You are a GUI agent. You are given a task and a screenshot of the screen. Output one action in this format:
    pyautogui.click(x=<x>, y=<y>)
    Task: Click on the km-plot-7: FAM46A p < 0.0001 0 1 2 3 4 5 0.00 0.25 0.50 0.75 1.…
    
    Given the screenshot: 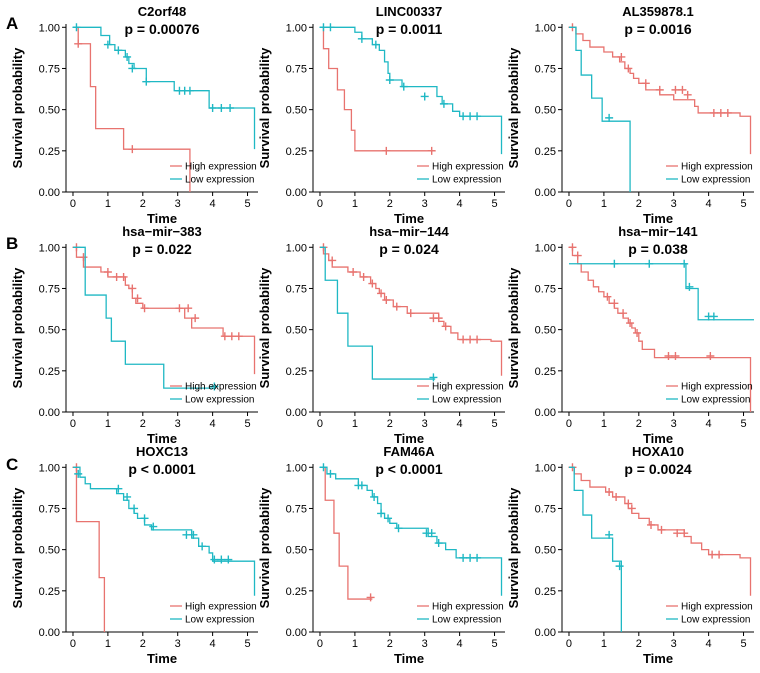 What is the action you would take?
    pyautogui.click(x=381, y=555)
    